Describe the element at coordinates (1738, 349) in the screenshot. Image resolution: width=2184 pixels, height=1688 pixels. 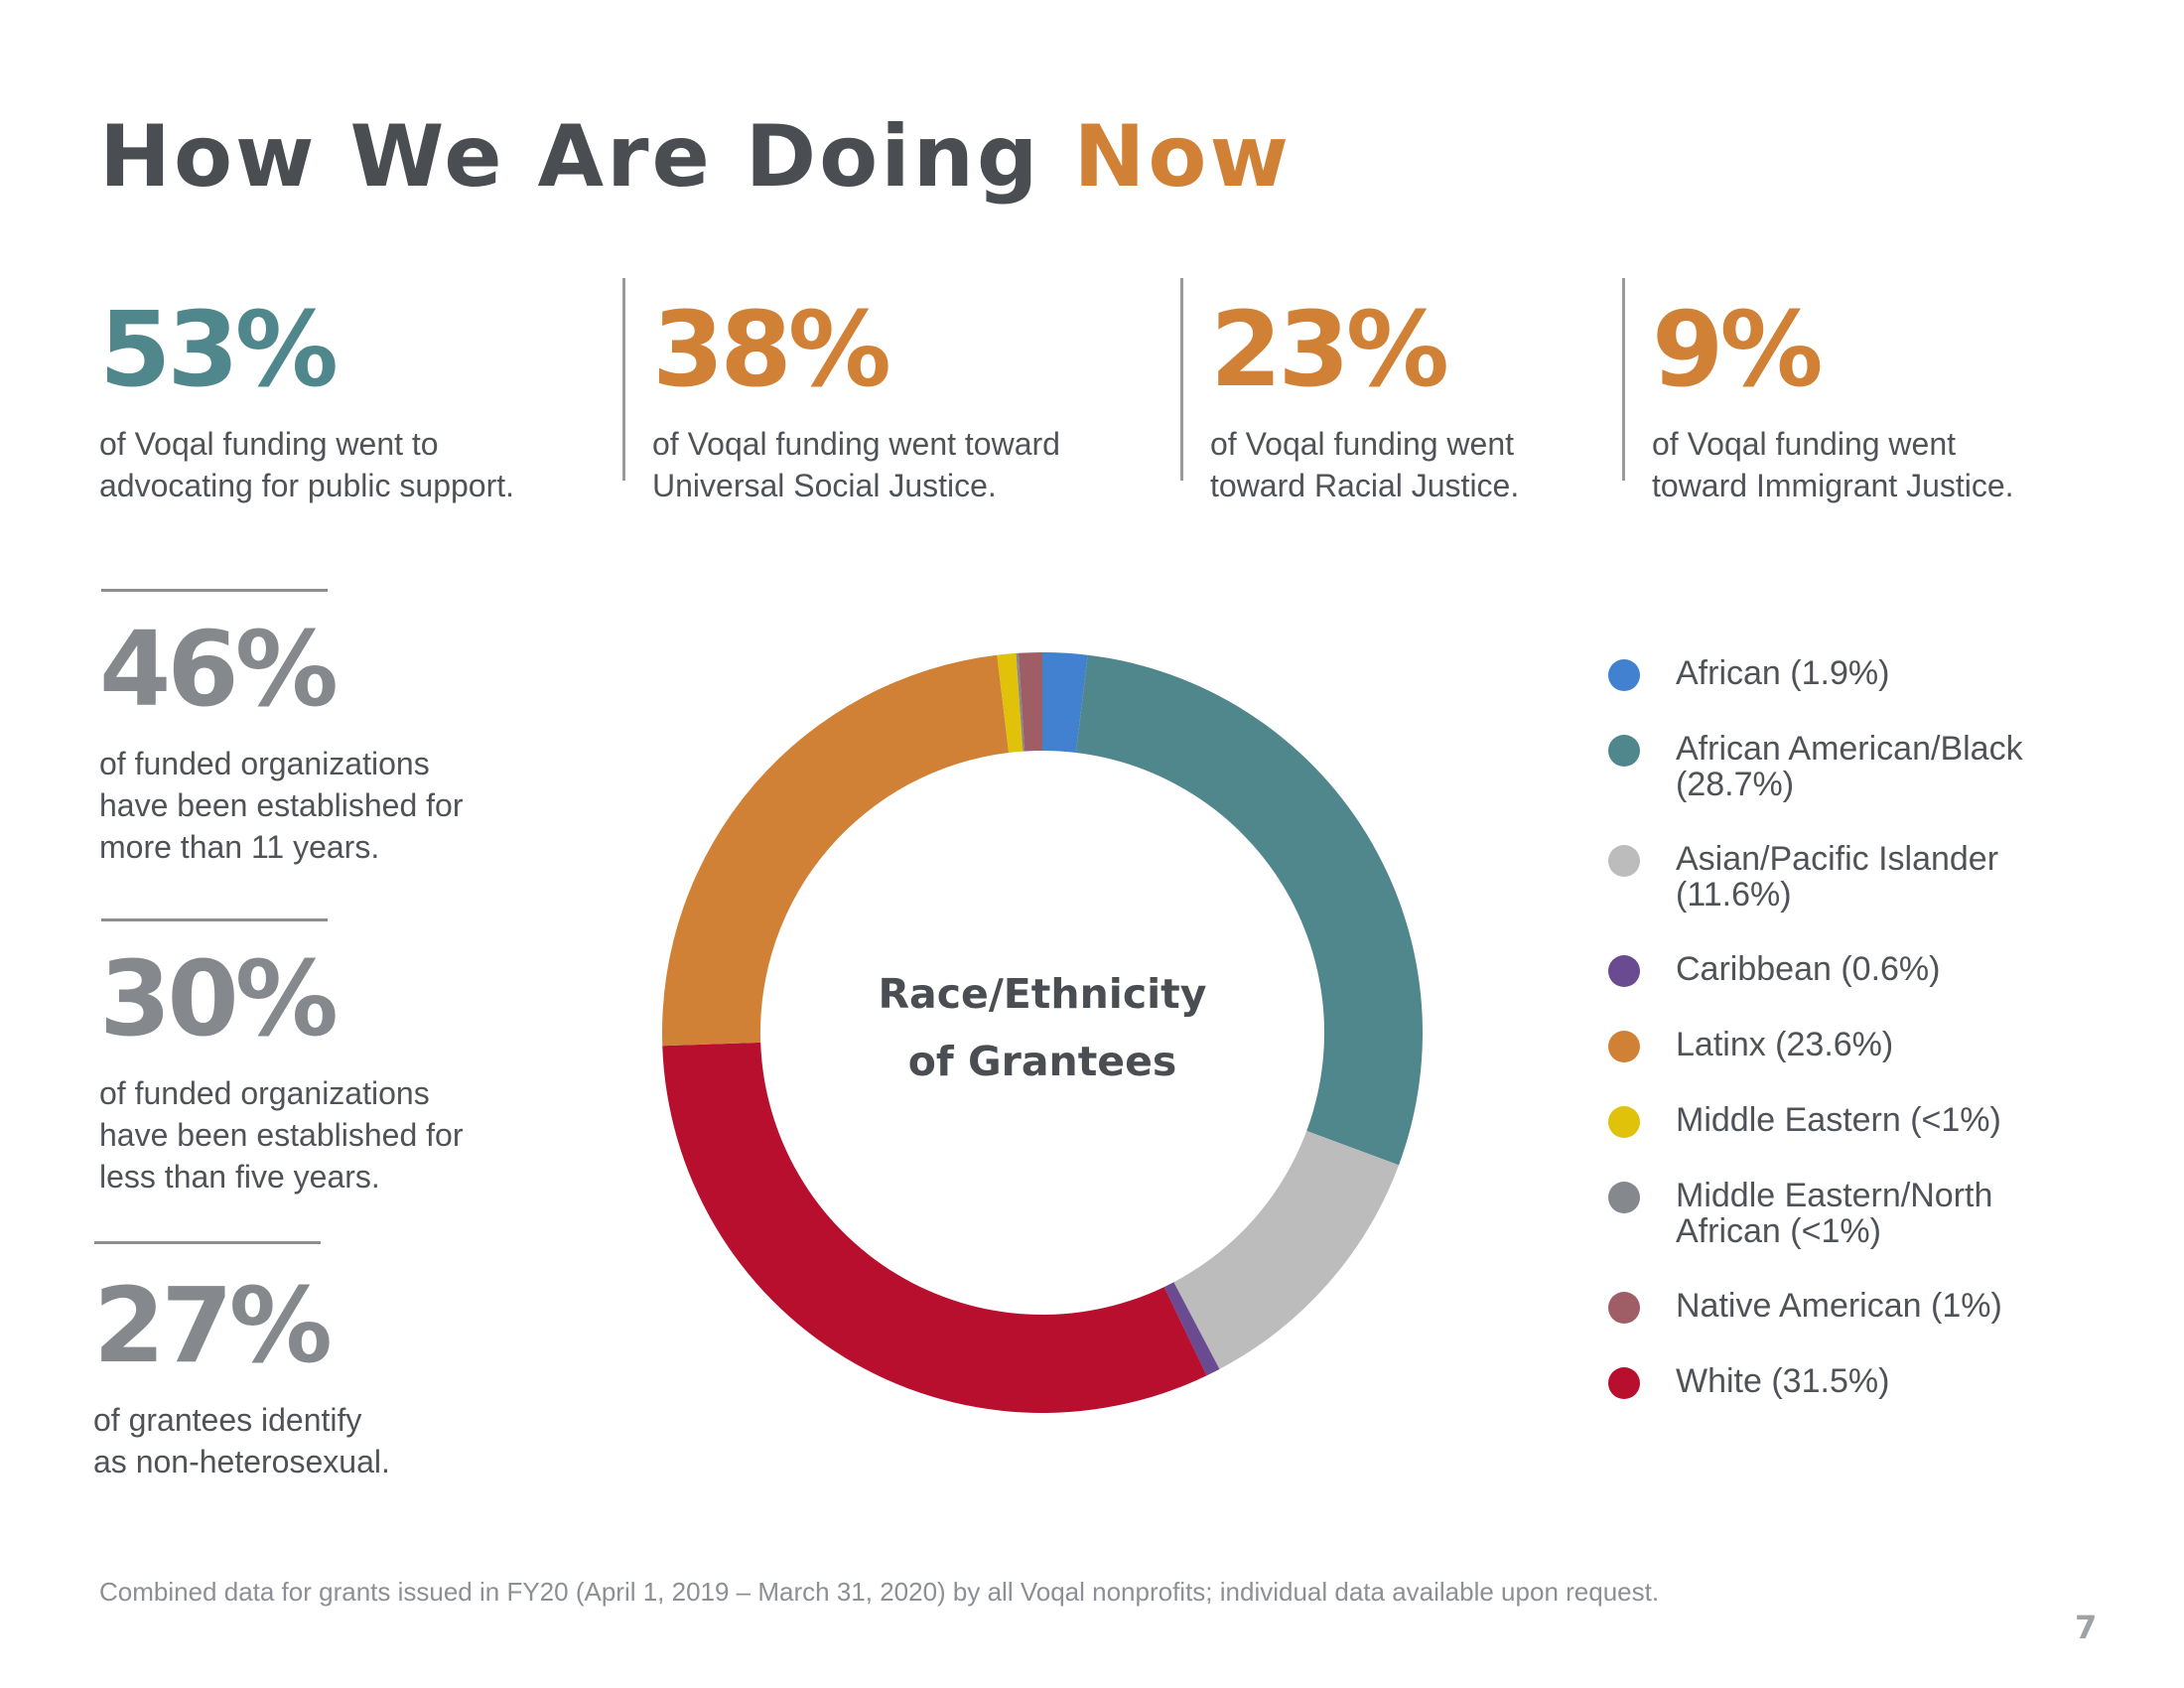
I see `stat-value: 9%` at that location.